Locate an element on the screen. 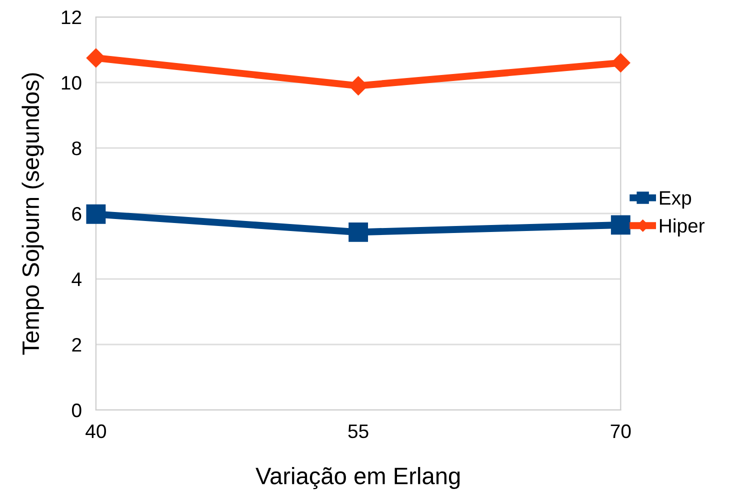 The image size is (738, 500). x-tick-label: 70 is located at coordinates (620, 431).